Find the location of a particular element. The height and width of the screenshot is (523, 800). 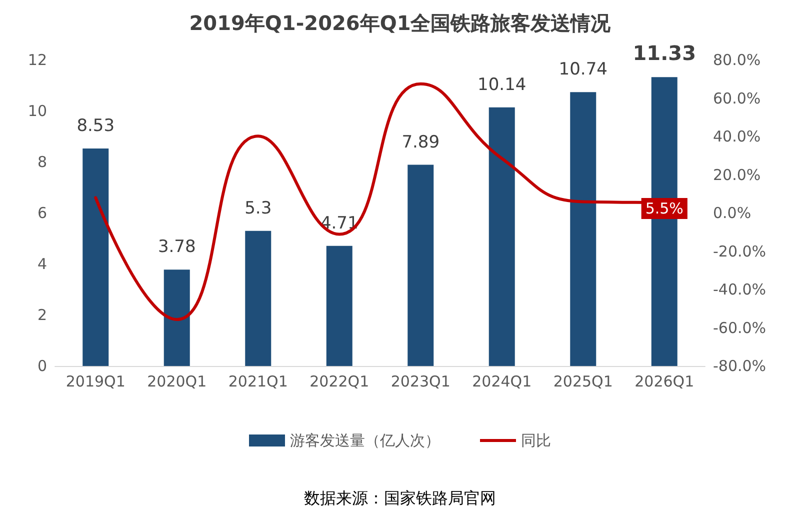

y-tick-label: 8 is located at coordinates (42, 162).